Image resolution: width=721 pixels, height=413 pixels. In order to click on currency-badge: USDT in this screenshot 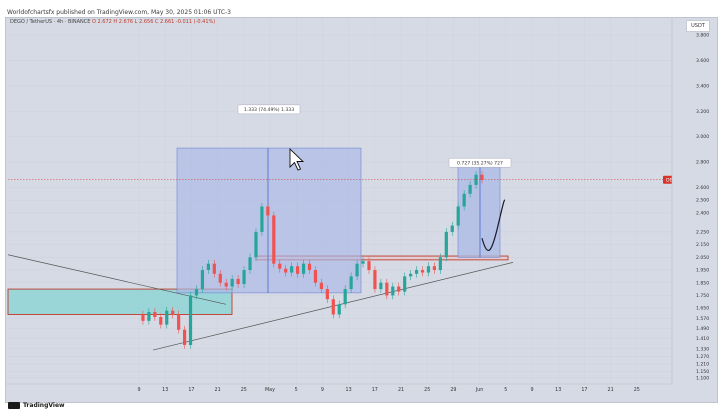, I will do `click(698, 26)`.